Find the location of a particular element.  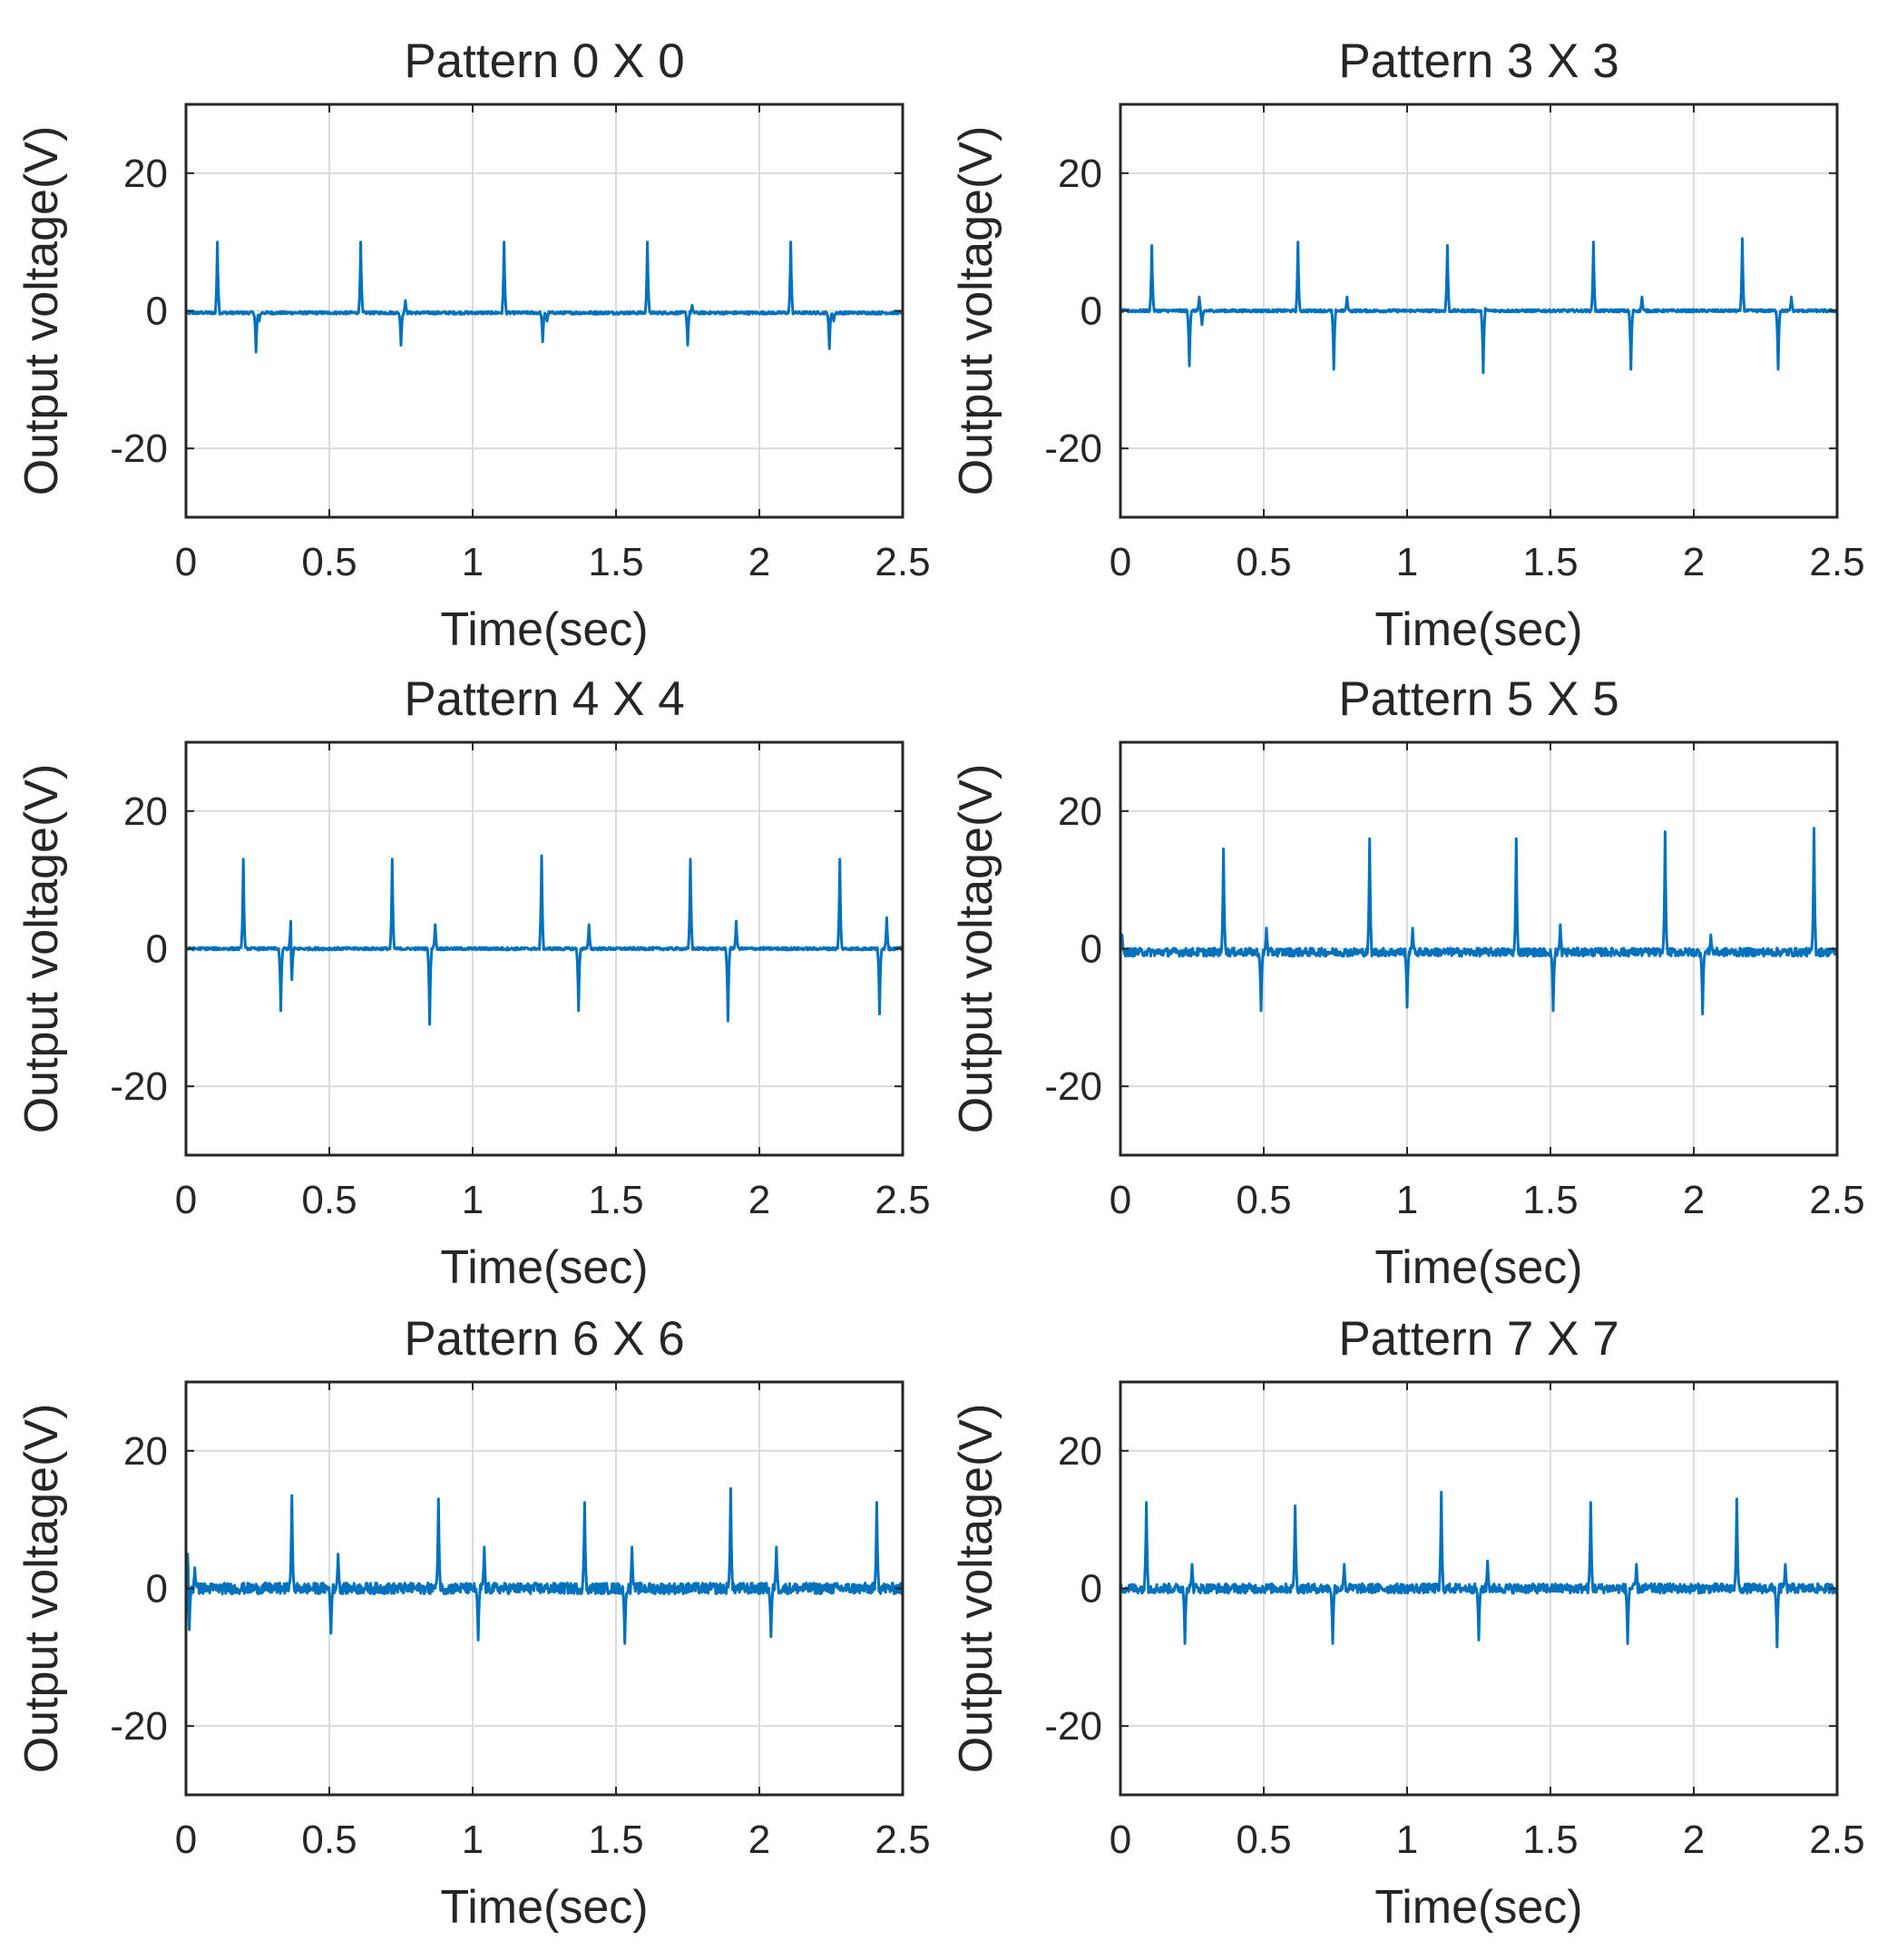

chart-title: Pattern 6 X 6 is located at coordinates (544, 1339).